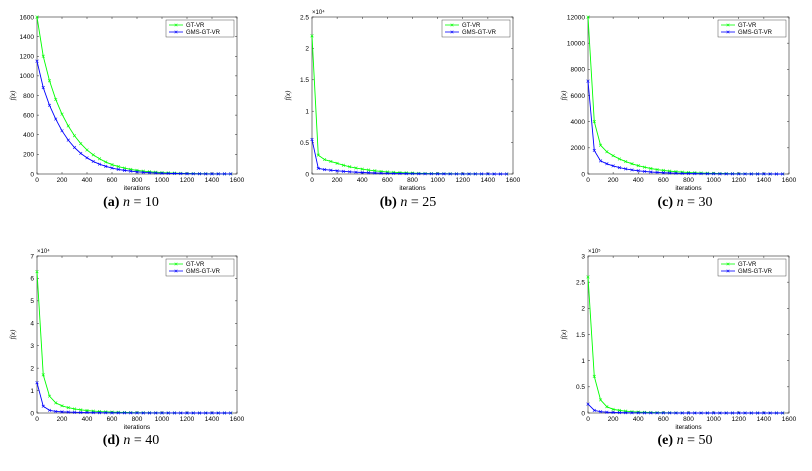 The height and width of the screenshot is (471, 812). What do you see at coordinates (578, 148) in the screenshot?
I see `y-tick-label: 2000` at bounding box center [578, 148].